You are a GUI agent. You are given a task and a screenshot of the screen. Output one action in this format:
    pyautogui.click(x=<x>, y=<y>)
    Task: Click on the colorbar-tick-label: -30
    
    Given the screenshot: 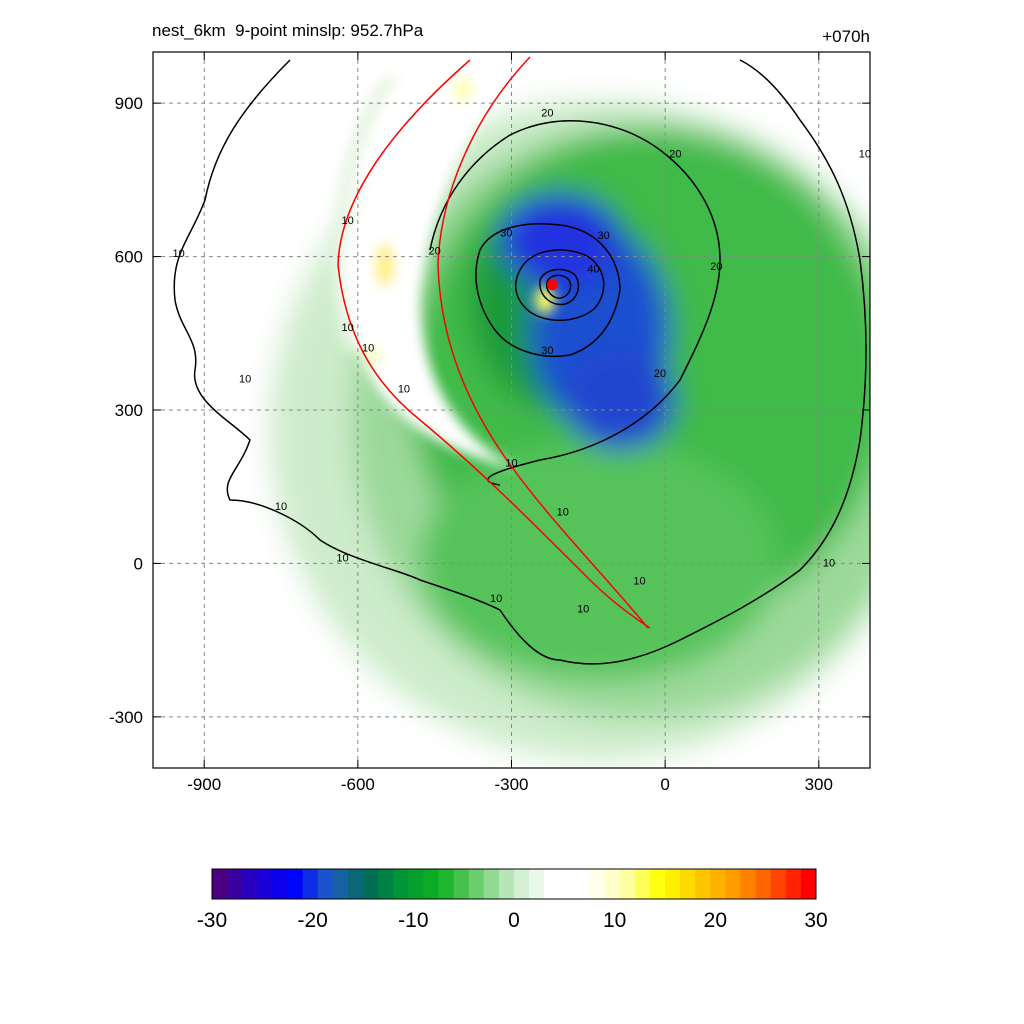 What is the action you would take?
    pyautogui.click(x=212, y=920)
    